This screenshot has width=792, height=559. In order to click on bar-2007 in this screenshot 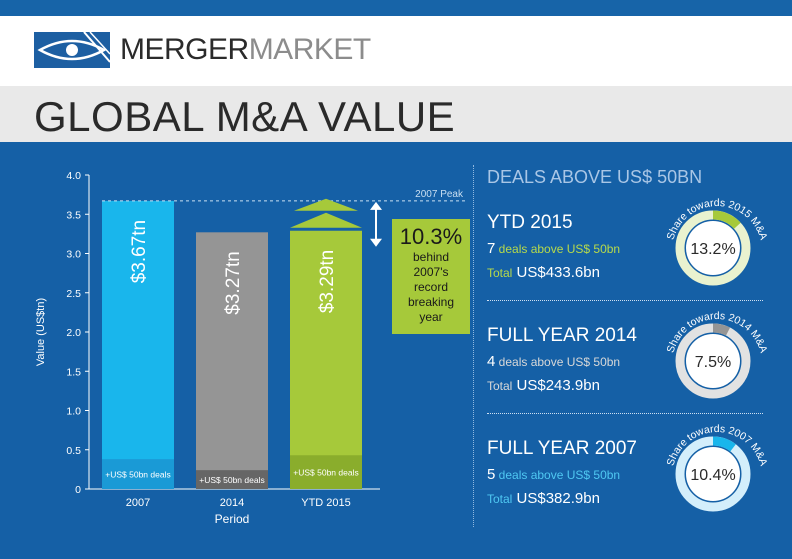, I will do `click(138, 344)`.